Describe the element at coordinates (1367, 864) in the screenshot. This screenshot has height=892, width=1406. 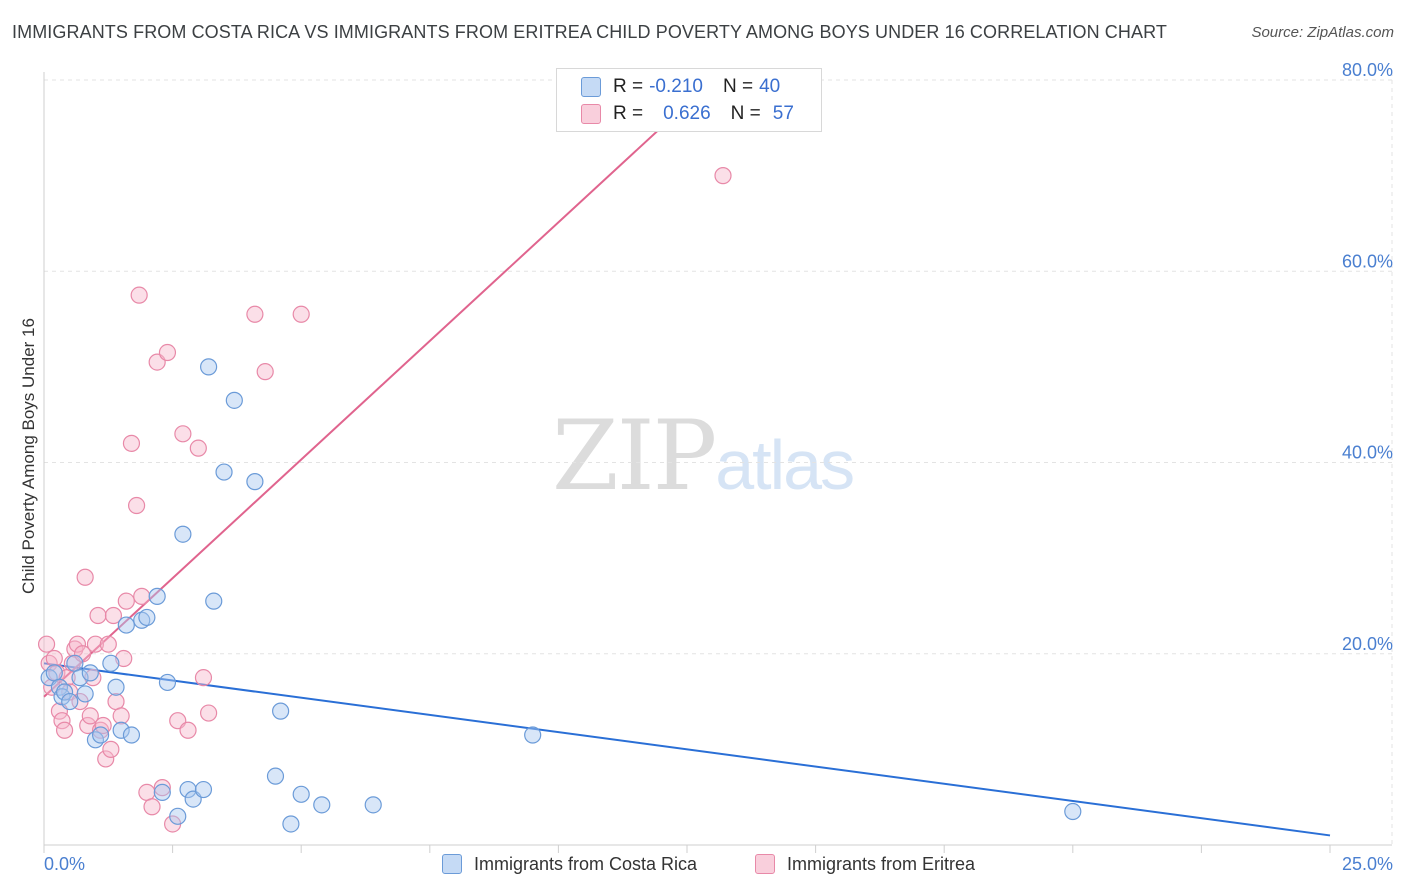
I see `x-tick-label-max: 25.0%` at that location.